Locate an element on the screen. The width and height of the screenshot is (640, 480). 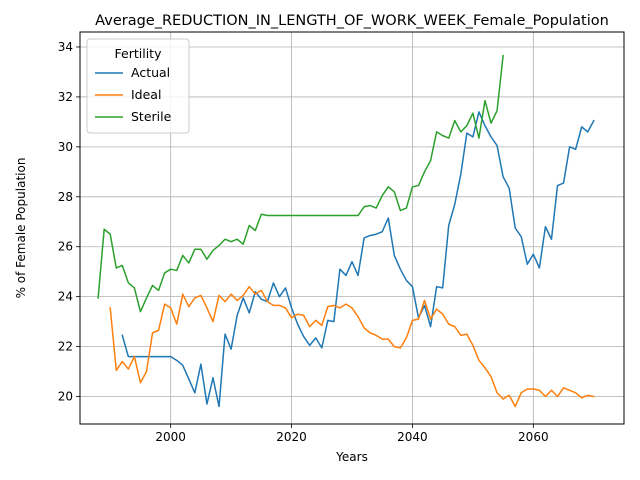
x-tick-label: 2020 is located at coordinates (291, 437).